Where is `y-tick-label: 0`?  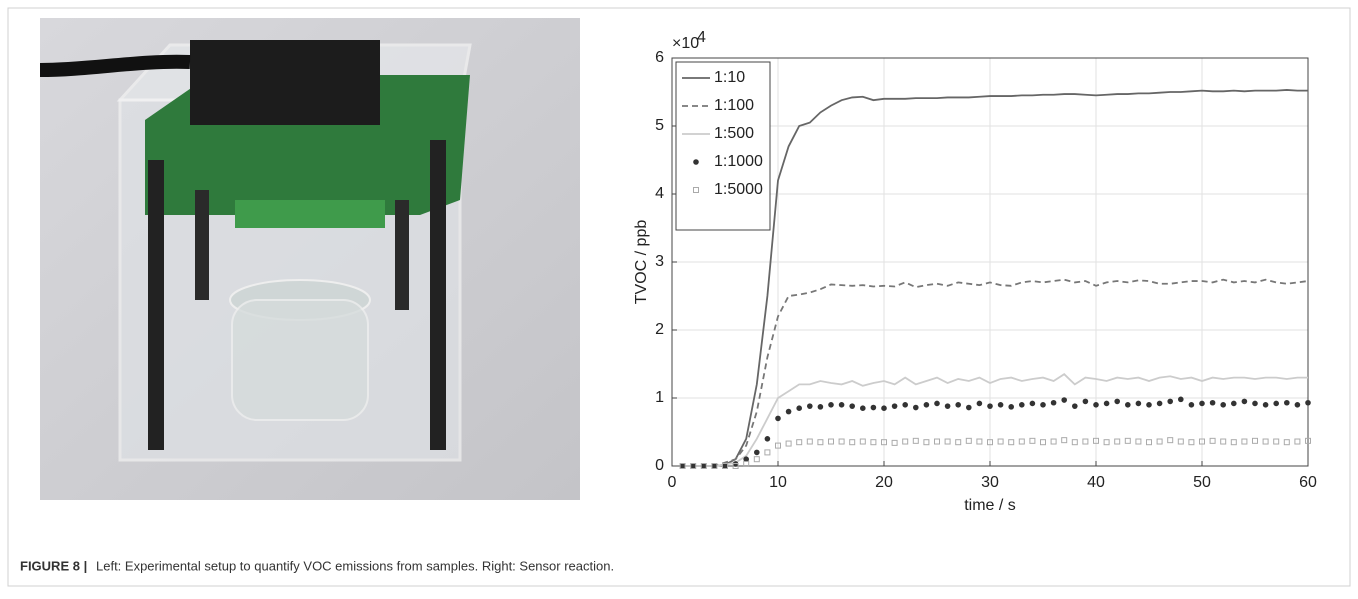 y-tick-label: 0 is located at coordinates (659, 465).